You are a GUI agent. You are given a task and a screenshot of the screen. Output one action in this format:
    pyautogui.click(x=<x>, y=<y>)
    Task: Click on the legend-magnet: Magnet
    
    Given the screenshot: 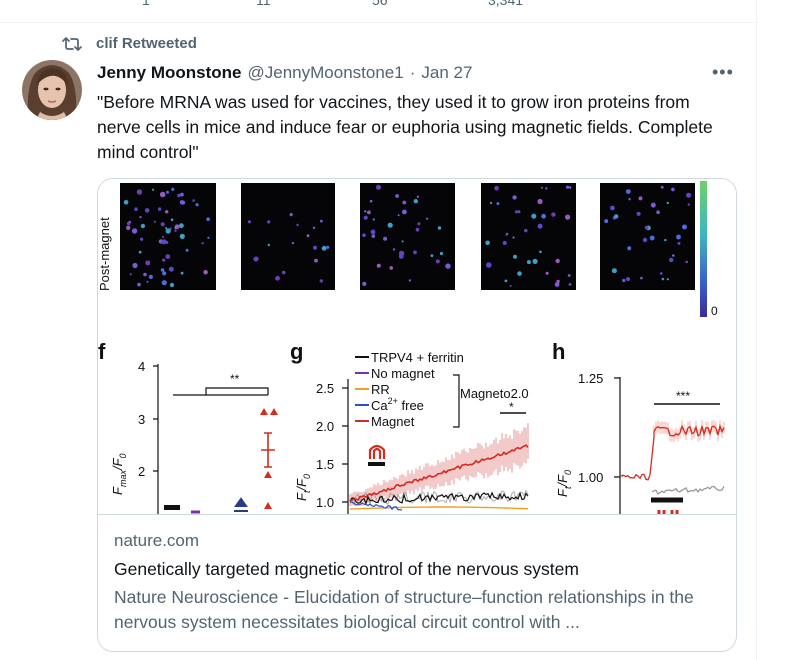 What is the action you would take?
    pyautogui.click(x=393, y=421)
    